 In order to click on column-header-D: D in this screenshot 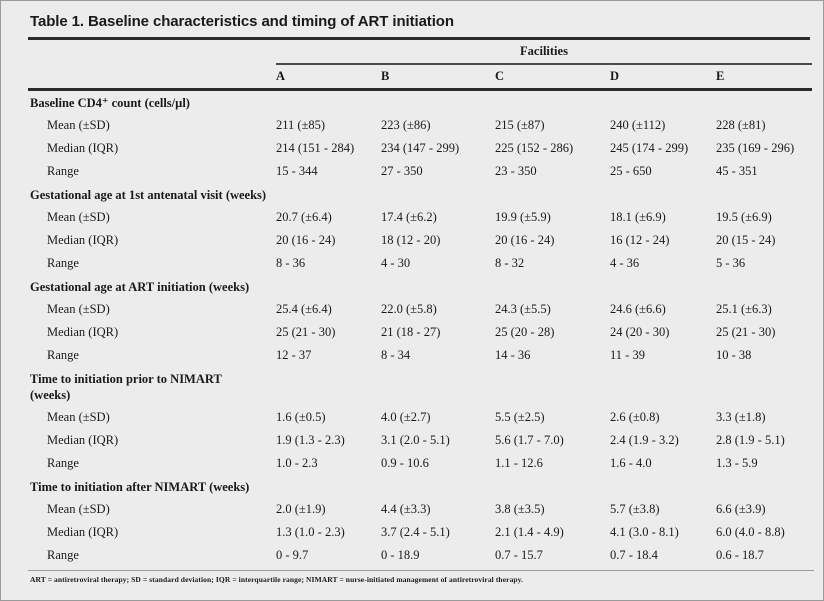, I will do `click(663, 77)`.